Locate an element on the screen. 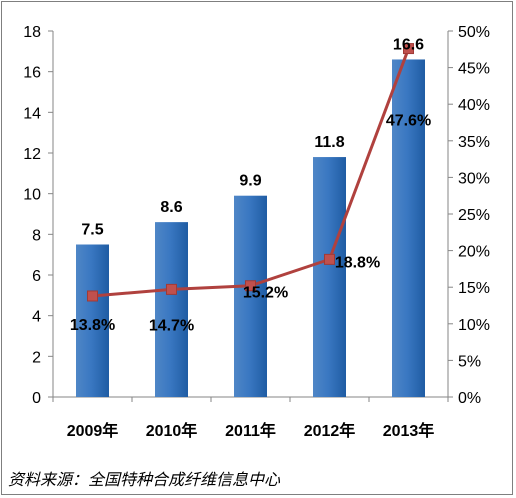 This screenshot has height=498, width=516. y-left-tick-label: 10 is located at coordinates (32, 195).